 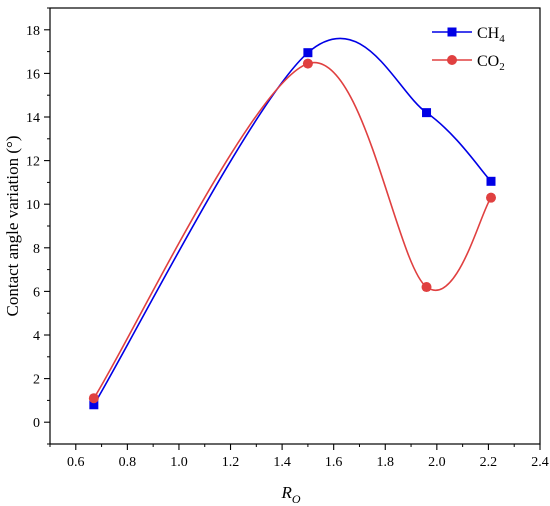 What do you see at coordinates (179, 462) in the screenshot?
I see `x-tick-label: 1.0` at bounding box center [179, 462].